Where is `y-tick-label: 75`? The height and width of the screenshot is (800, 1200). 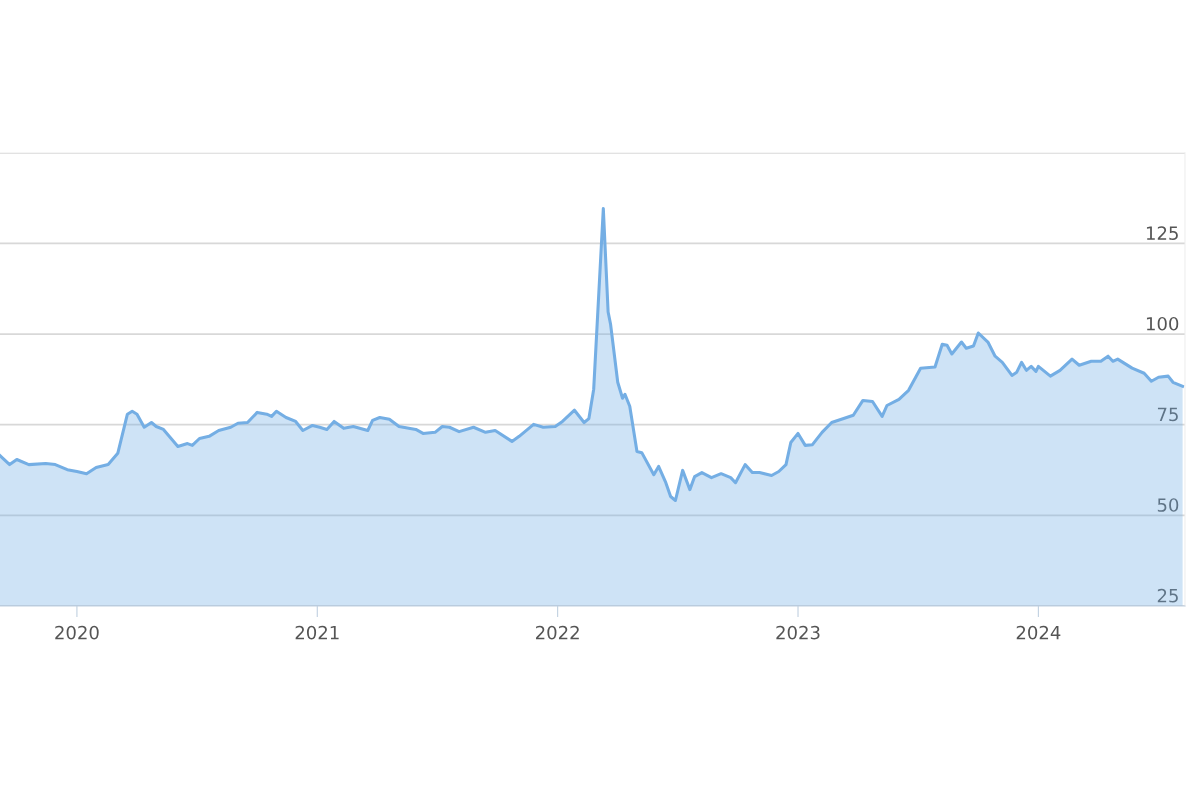
y-tick-label: 75 is located at coordinates (1167, 414).